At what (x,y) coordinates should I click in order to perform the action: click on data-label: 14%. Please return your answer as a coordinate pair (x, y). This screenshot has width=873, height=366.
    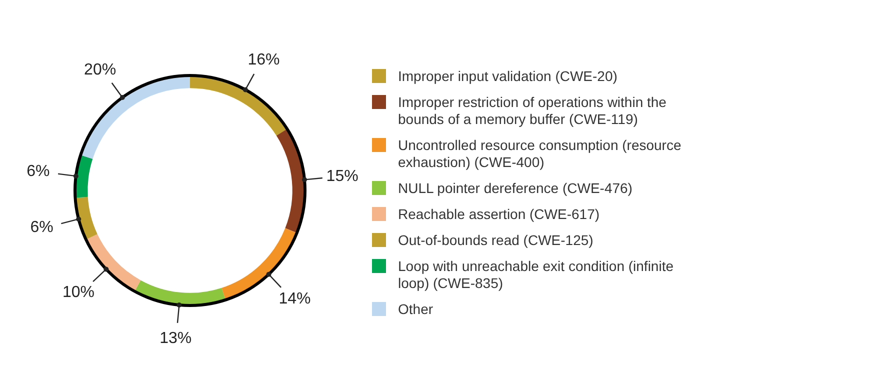
    Looking at the image, I should click on (294, 299).